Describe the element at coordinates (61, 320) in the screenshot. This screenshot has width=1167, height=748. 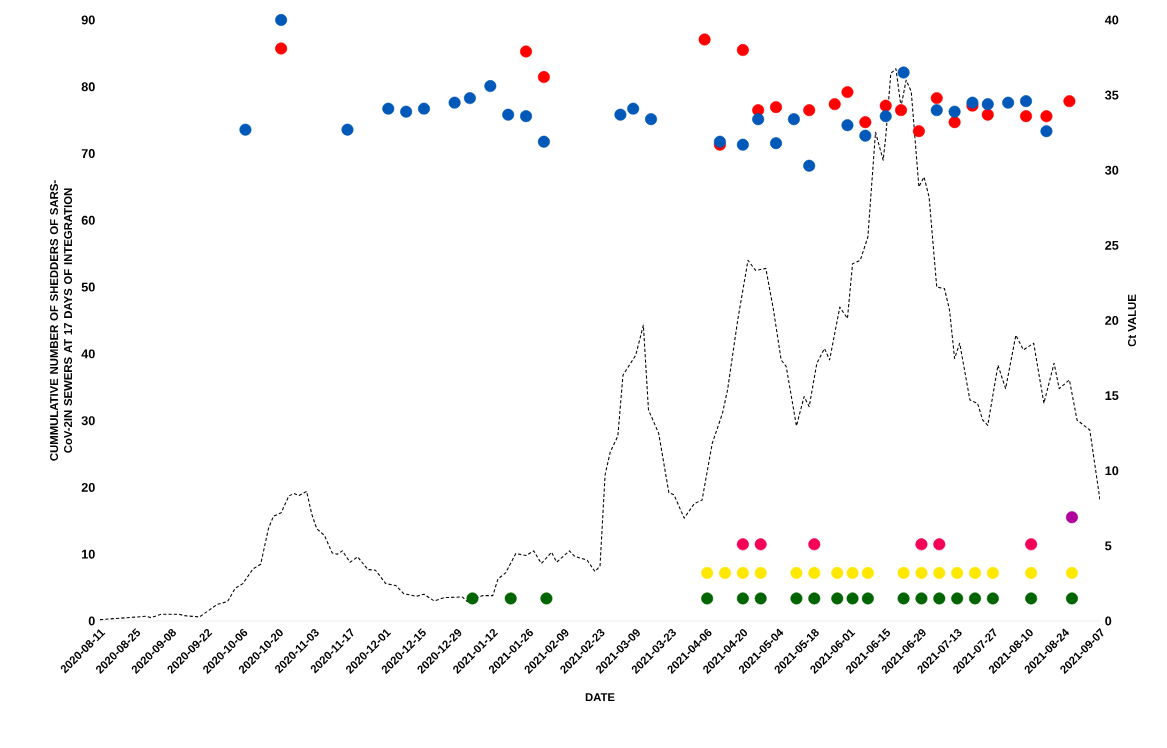
I see `y-axis-title: CUMMULATIVE NUMBER OF SHEDDERS OF SARS-CoV-2IN SEWERS AT 17 DAYS OF INTEGRATION` at that location.